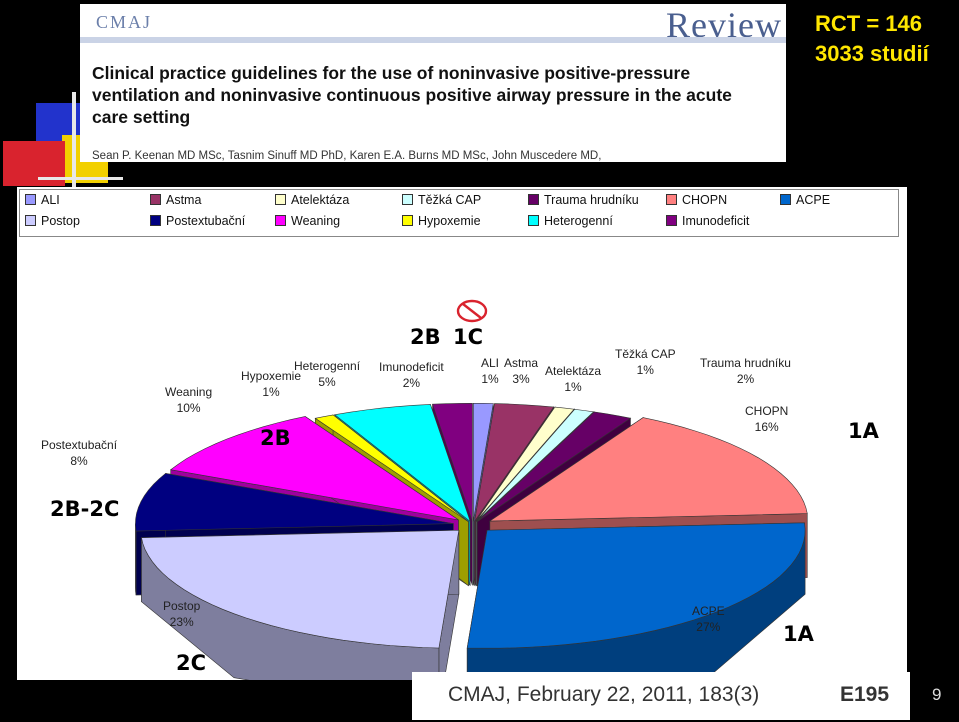  What do you see at coordinates (864, 431) in the screenshot?
I see `grade-label-chopn: 1A` at bounding box center [864, 431].